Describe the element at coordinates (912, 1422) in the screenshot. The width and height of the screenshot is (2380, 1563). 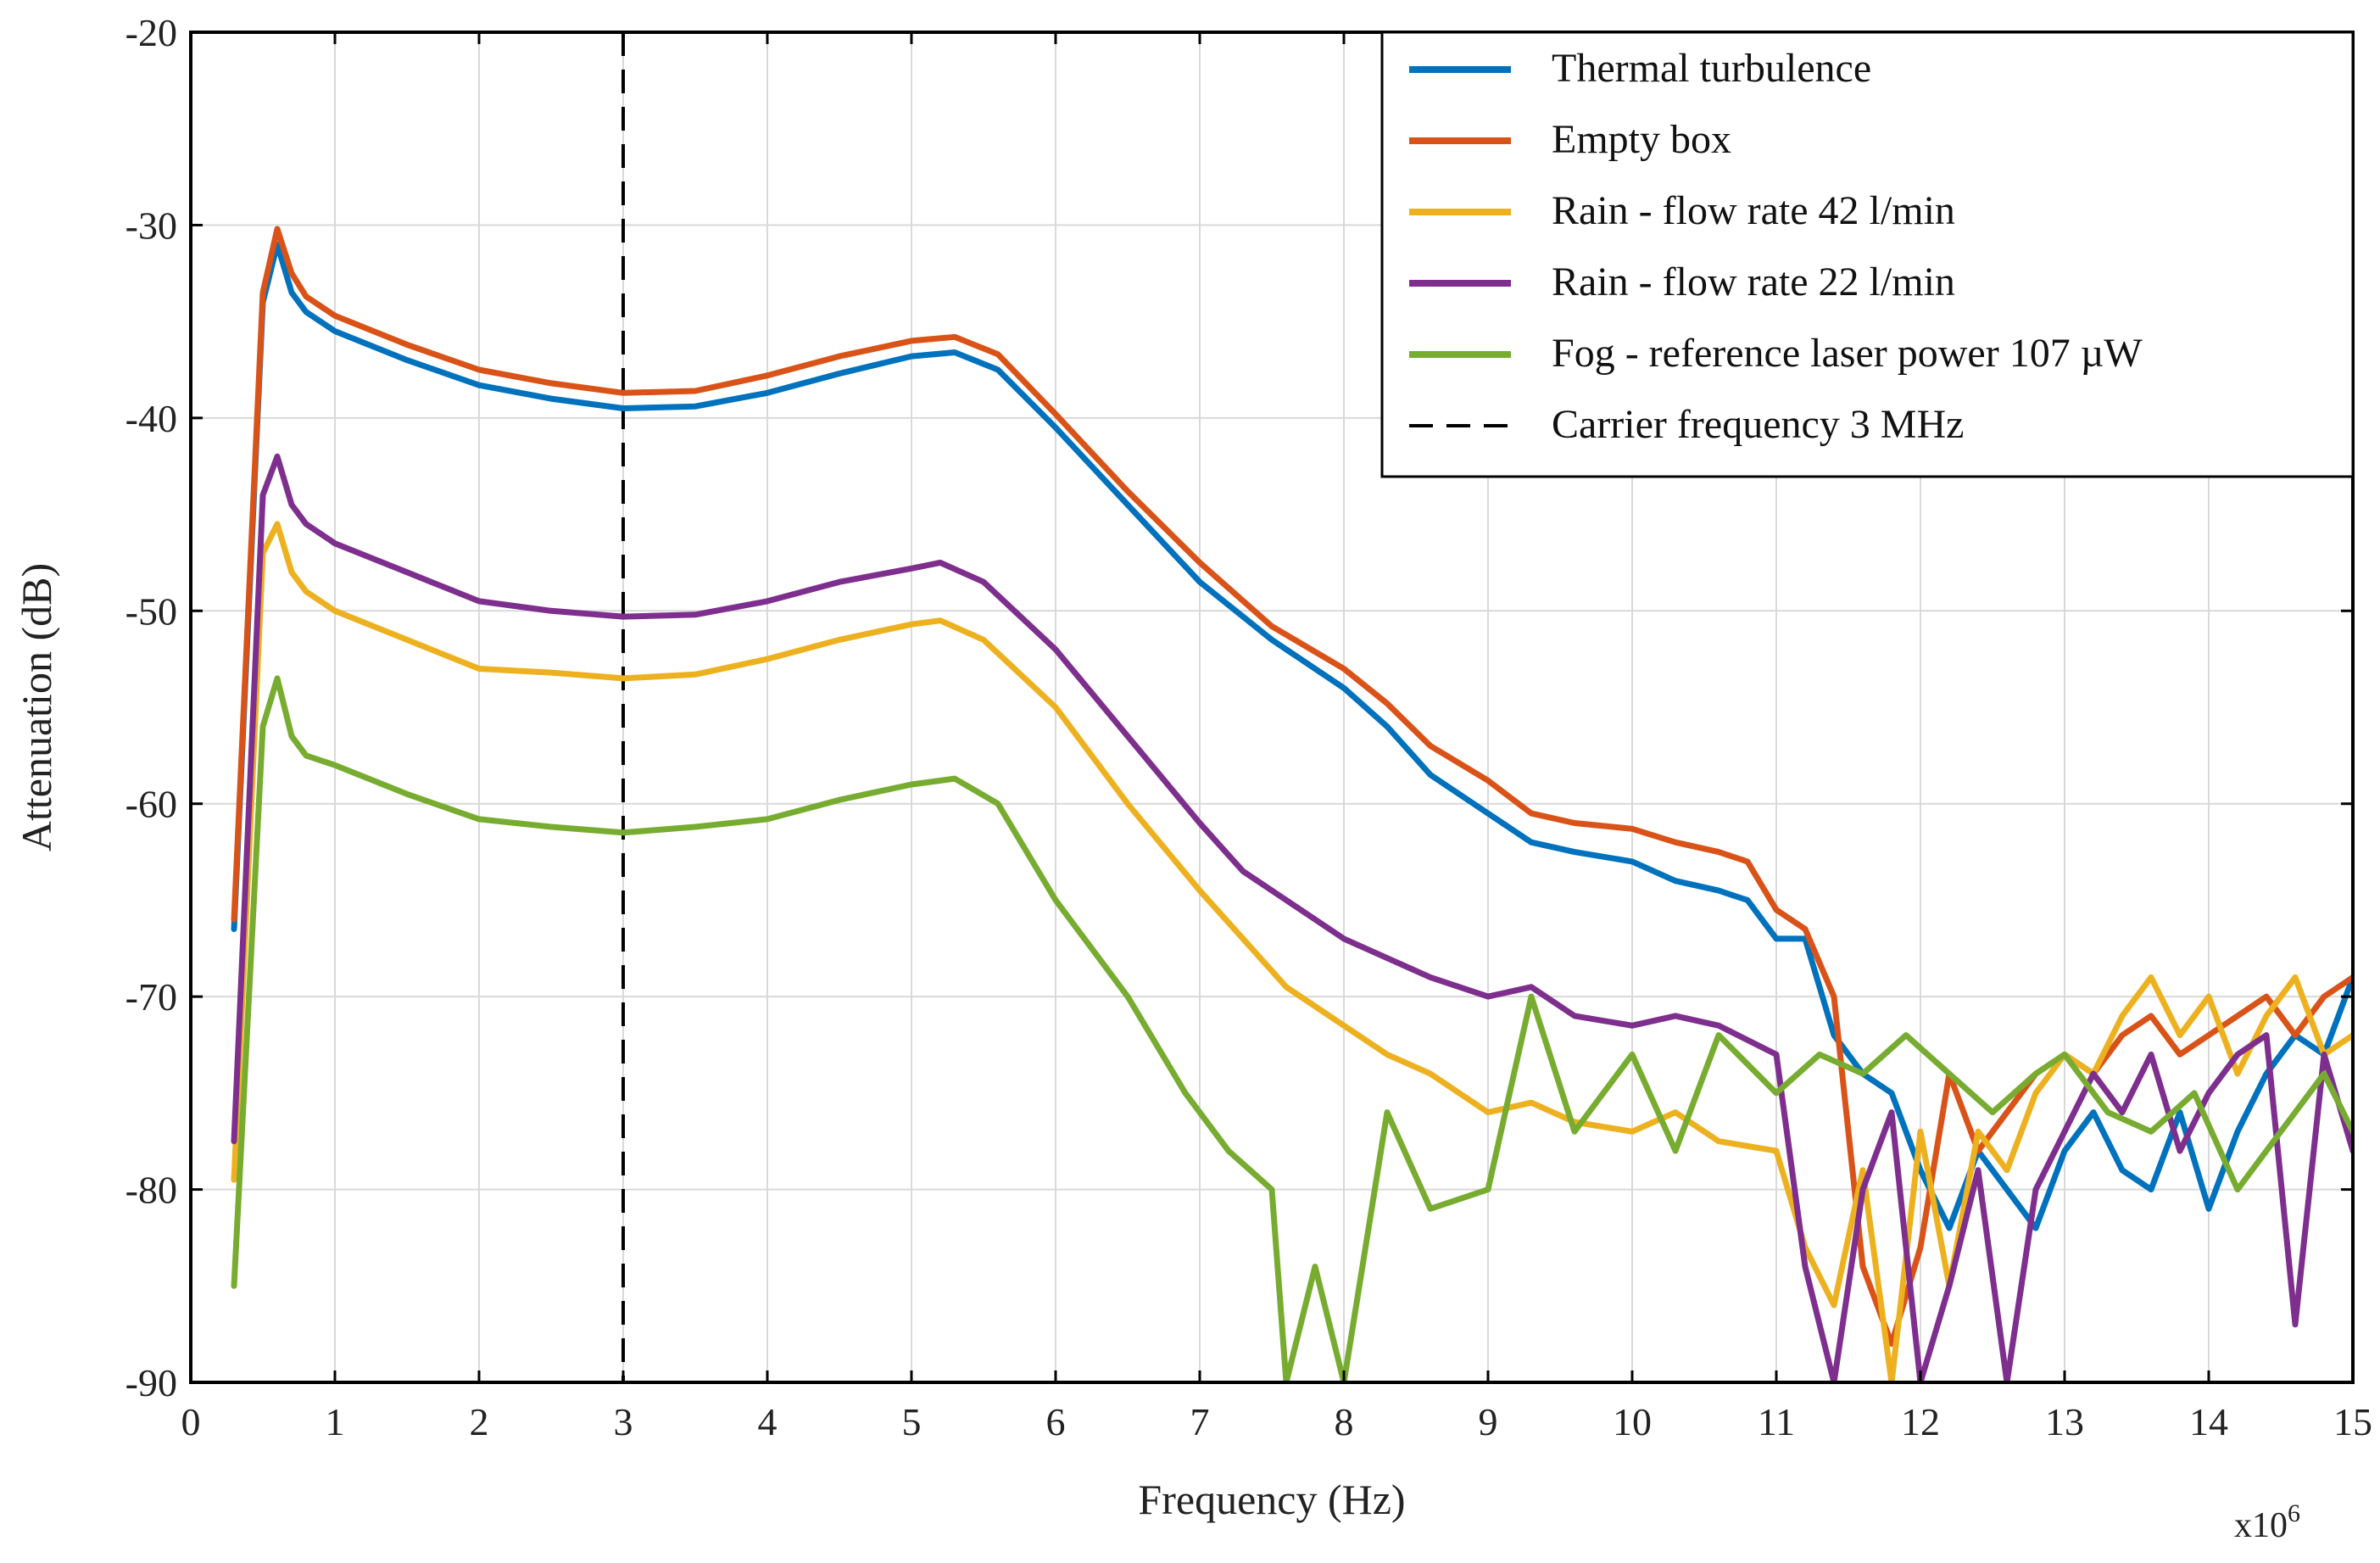
I see `x-tick-label: 5` at that location.